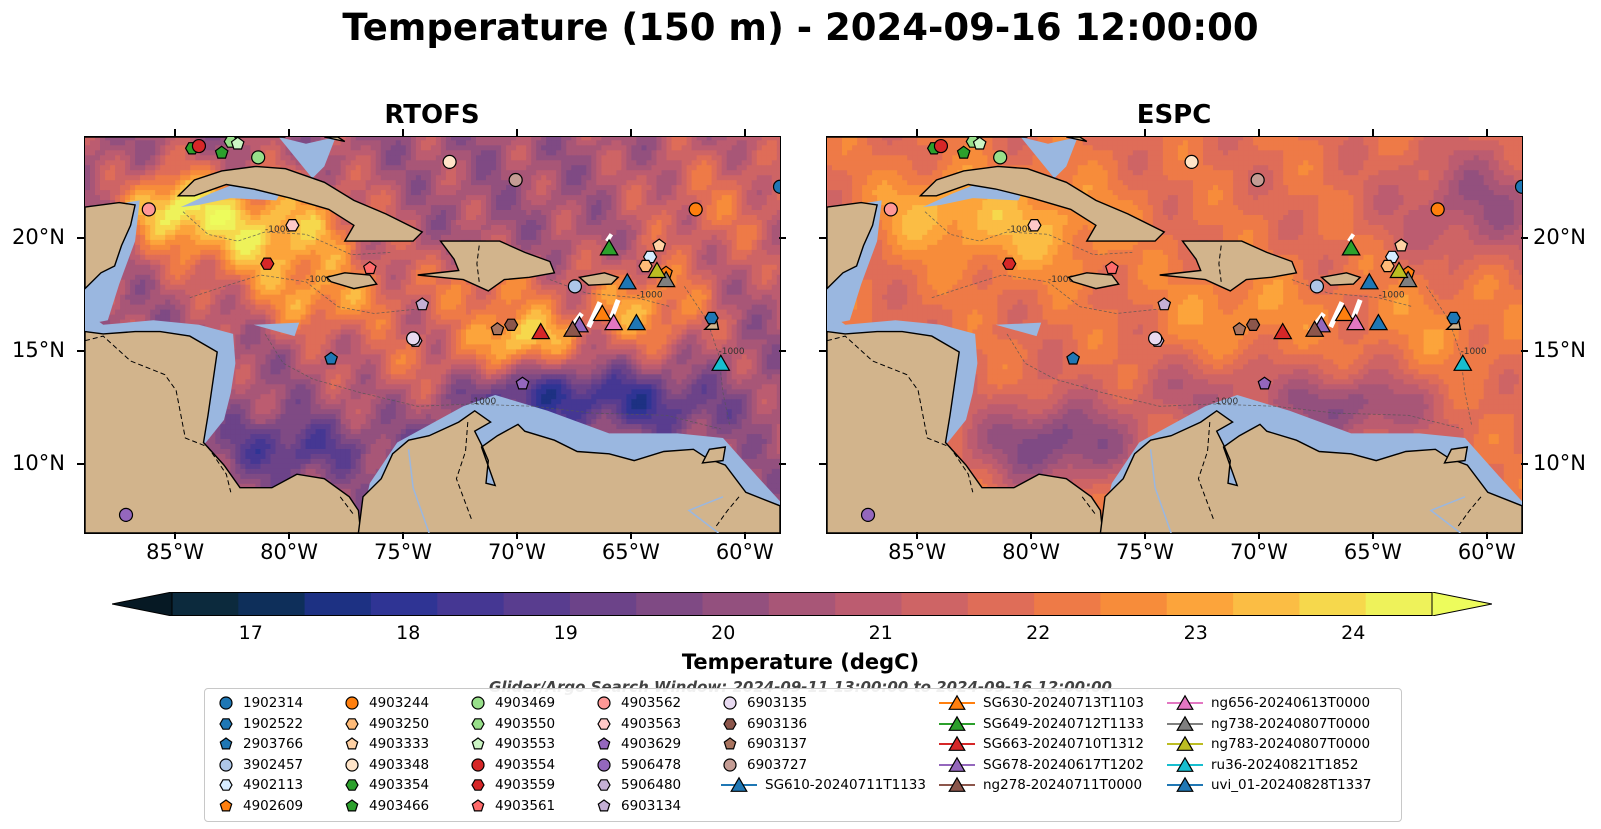 Image resolution: width=1601 pixels, height=829 pixels. What do you see at coordinates (517, 552) in the screenshot?
I see `lon-tick-label: 70°W` at bounding box center [517, 552].